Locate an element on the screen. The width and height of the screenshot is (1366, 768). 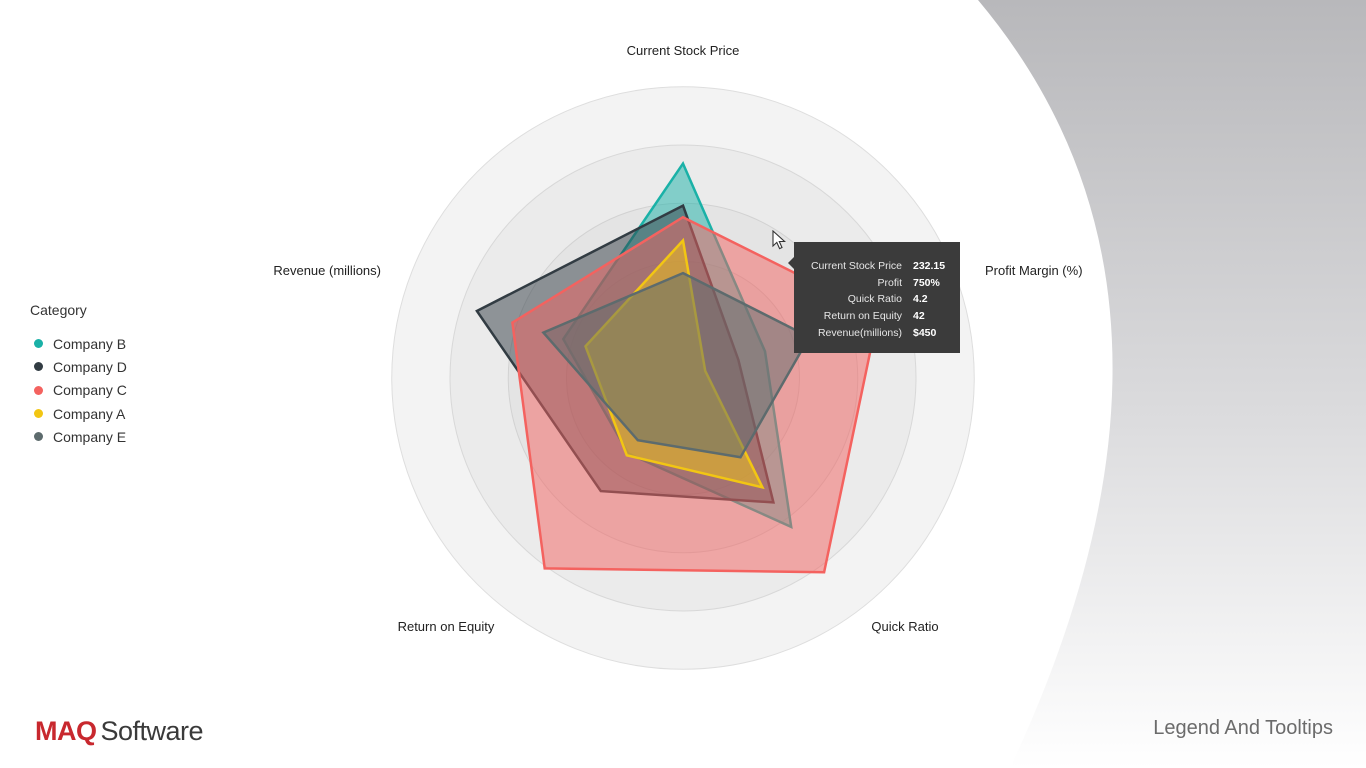
tooltip-value: $450 is located at coordinates (925, 332).